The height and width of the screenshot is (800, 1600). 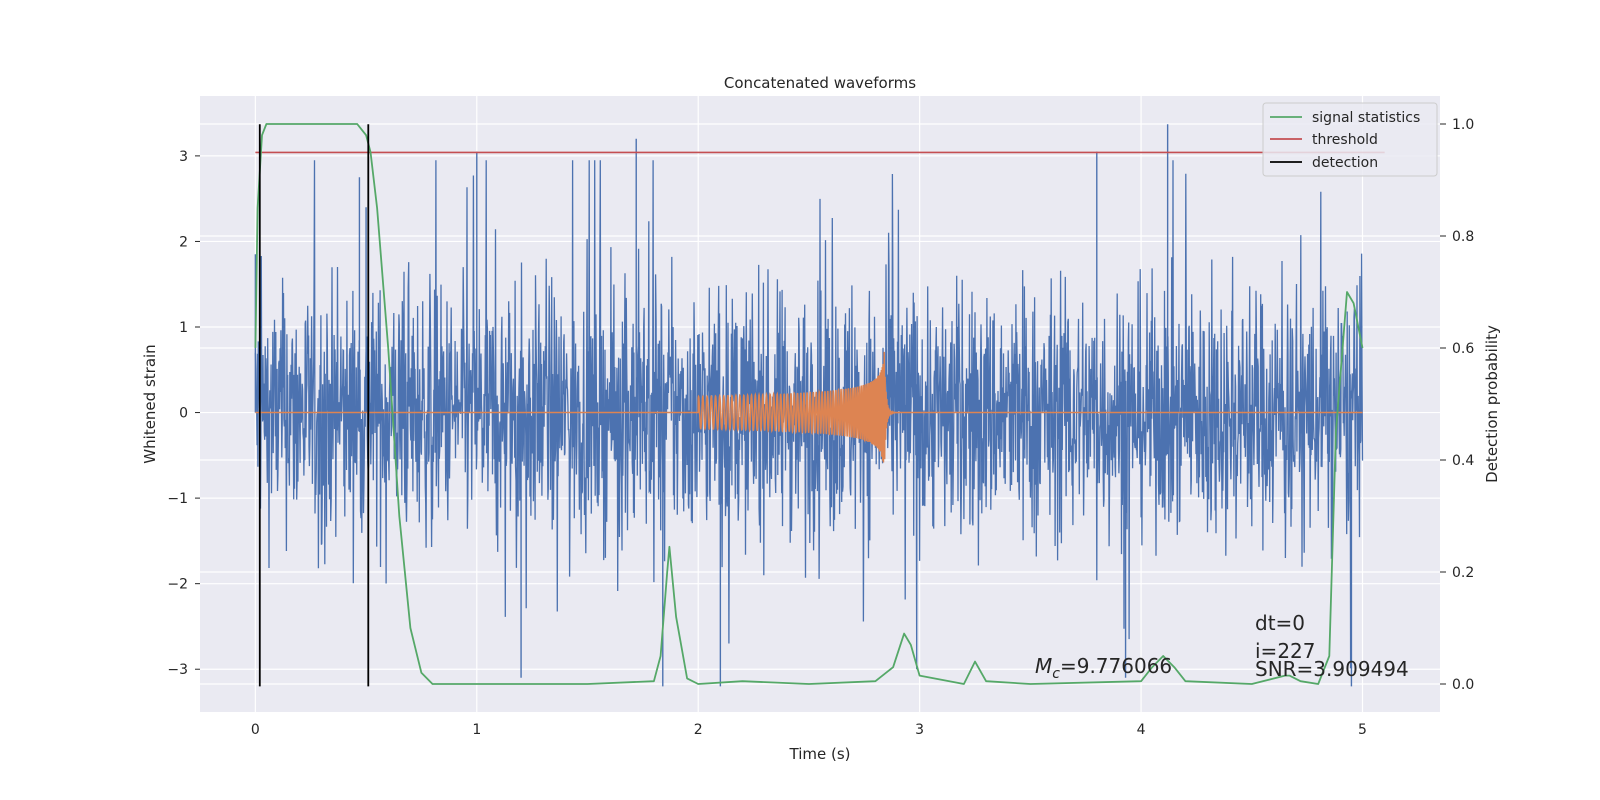 I want to click on y-axis-label-right: Detection probability, so click(x=1492, y=404).